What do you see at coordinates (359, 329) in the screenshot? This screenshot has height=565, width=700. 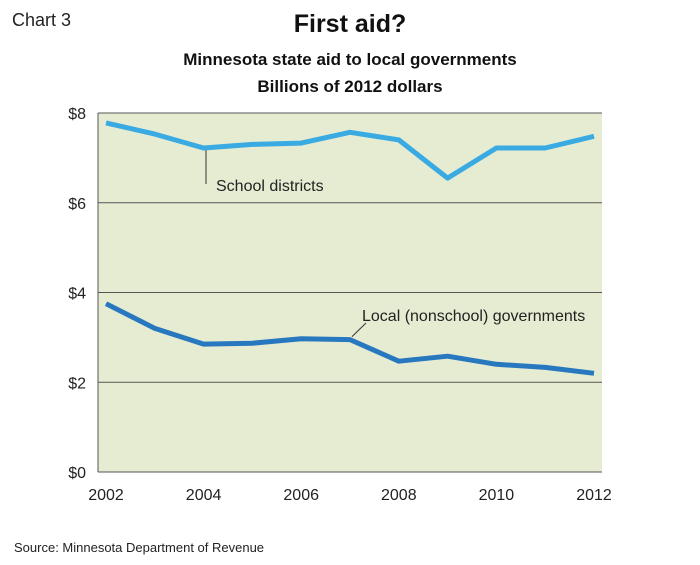 I see `local-governments-leader` at bounding box center [359, 329].